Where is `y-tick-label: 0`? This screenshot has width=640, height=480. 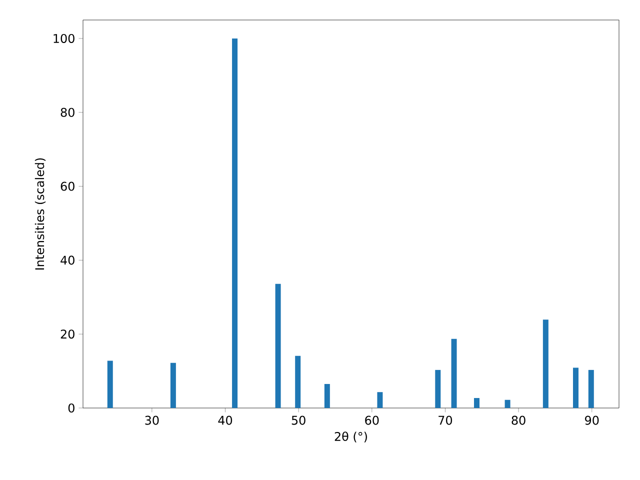 y-tick-label: 0 is located at coordinates (71, 408).